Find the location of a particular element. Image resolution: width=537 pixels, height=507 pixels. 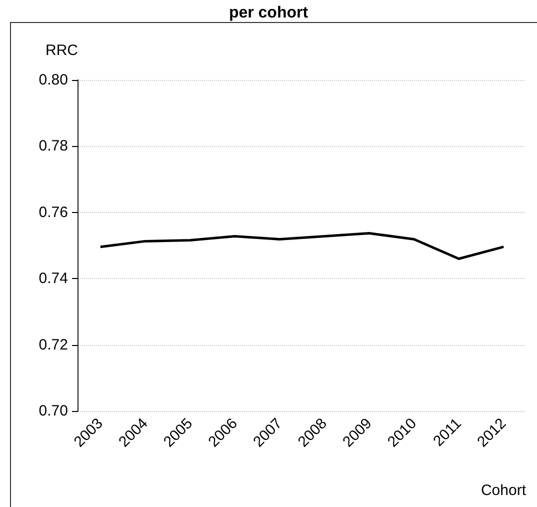

y-tick-label: 0.80 is located at coordinates (53, 80).